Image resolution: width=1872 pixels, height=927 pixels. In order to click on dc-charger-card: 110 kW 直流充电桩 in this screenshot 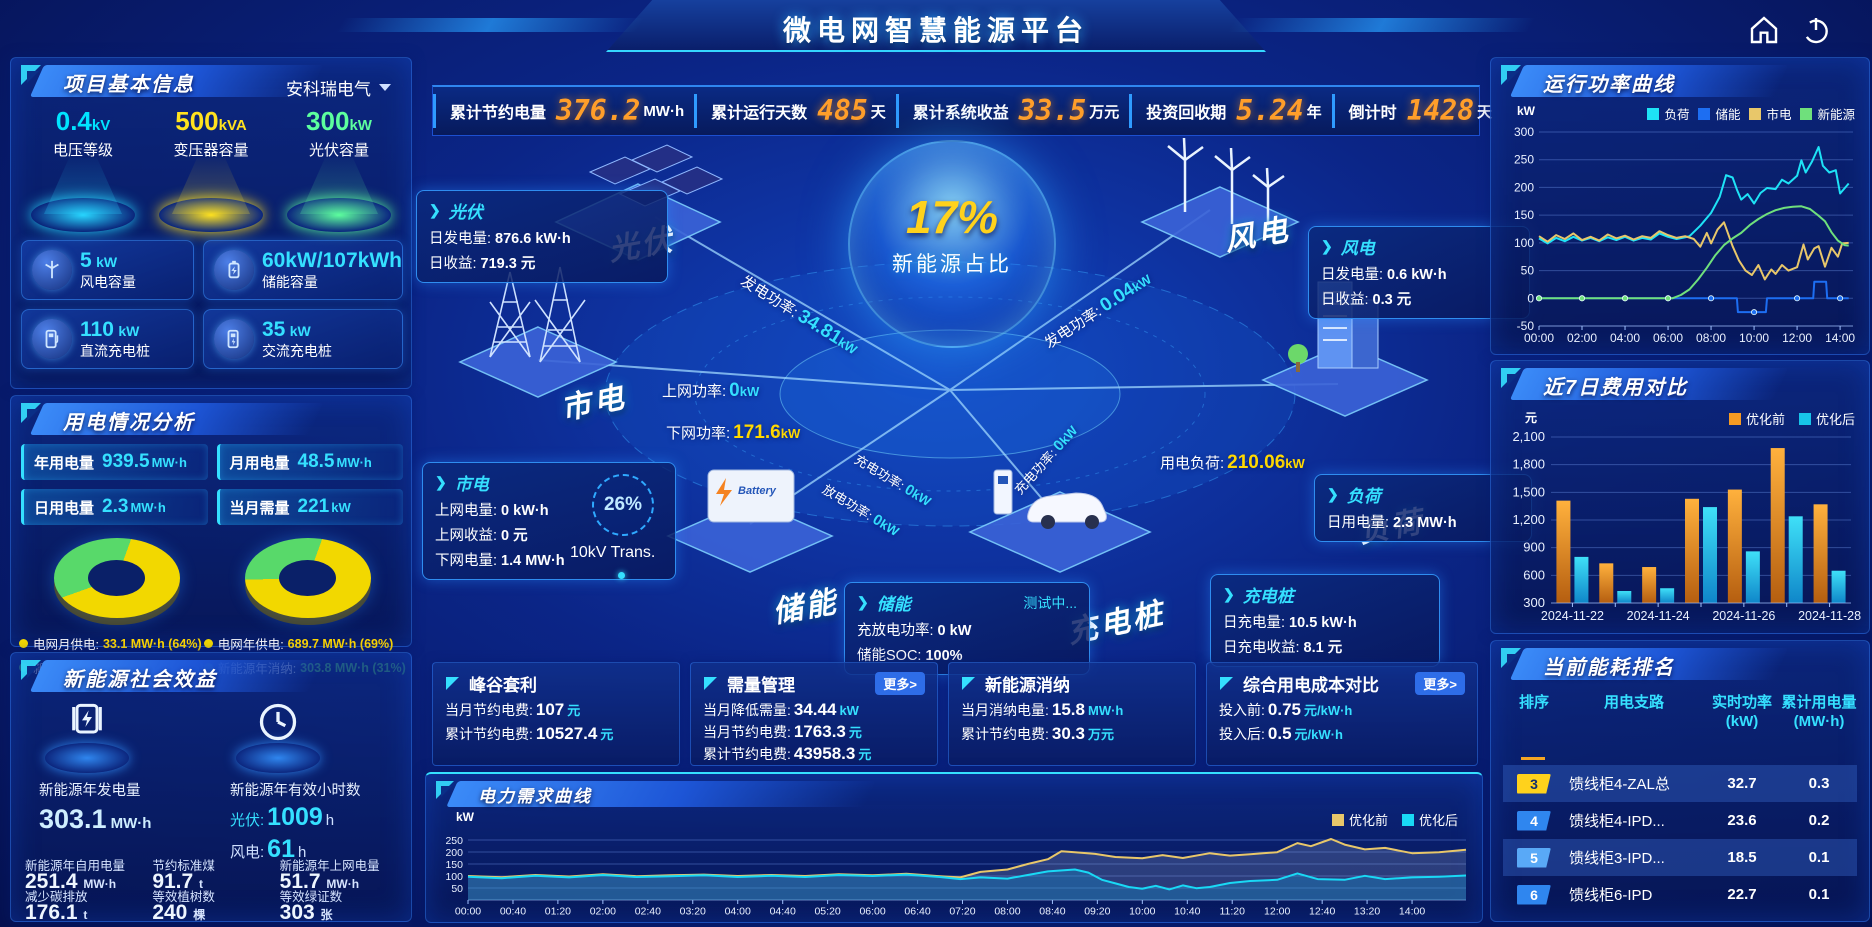, I will do `click(107, 339)`.